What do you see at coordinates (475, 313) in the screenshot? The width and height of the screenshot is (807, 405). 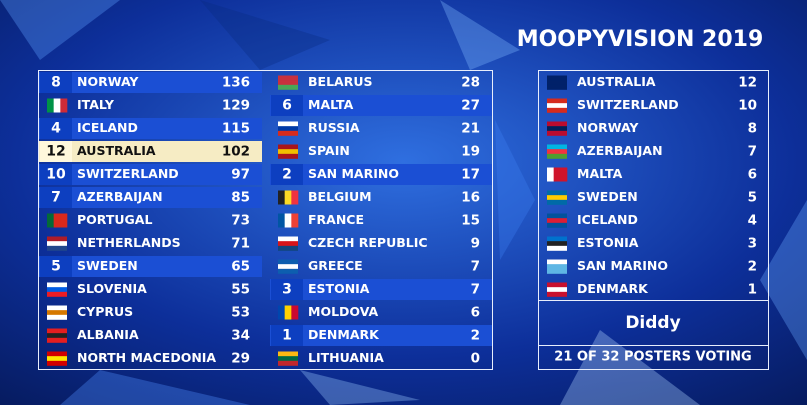 I see `total-points: 6` at bounding box center [475, 313].